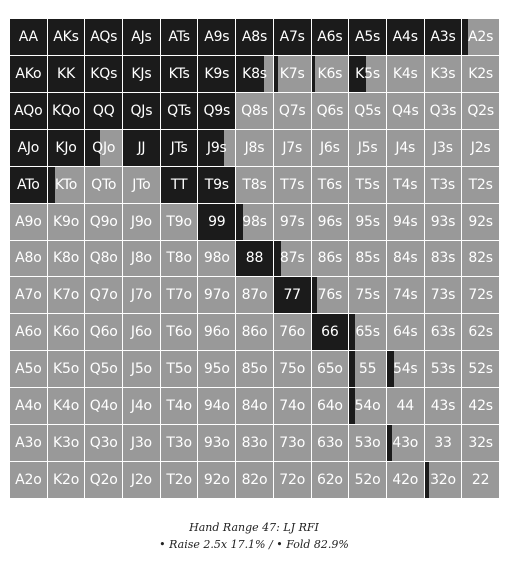 This screenshot has width=508, height=564. Describe the element at coordinates (367, 480) in the screenshot. I see `hand-cell-52o: 52o` at that location.